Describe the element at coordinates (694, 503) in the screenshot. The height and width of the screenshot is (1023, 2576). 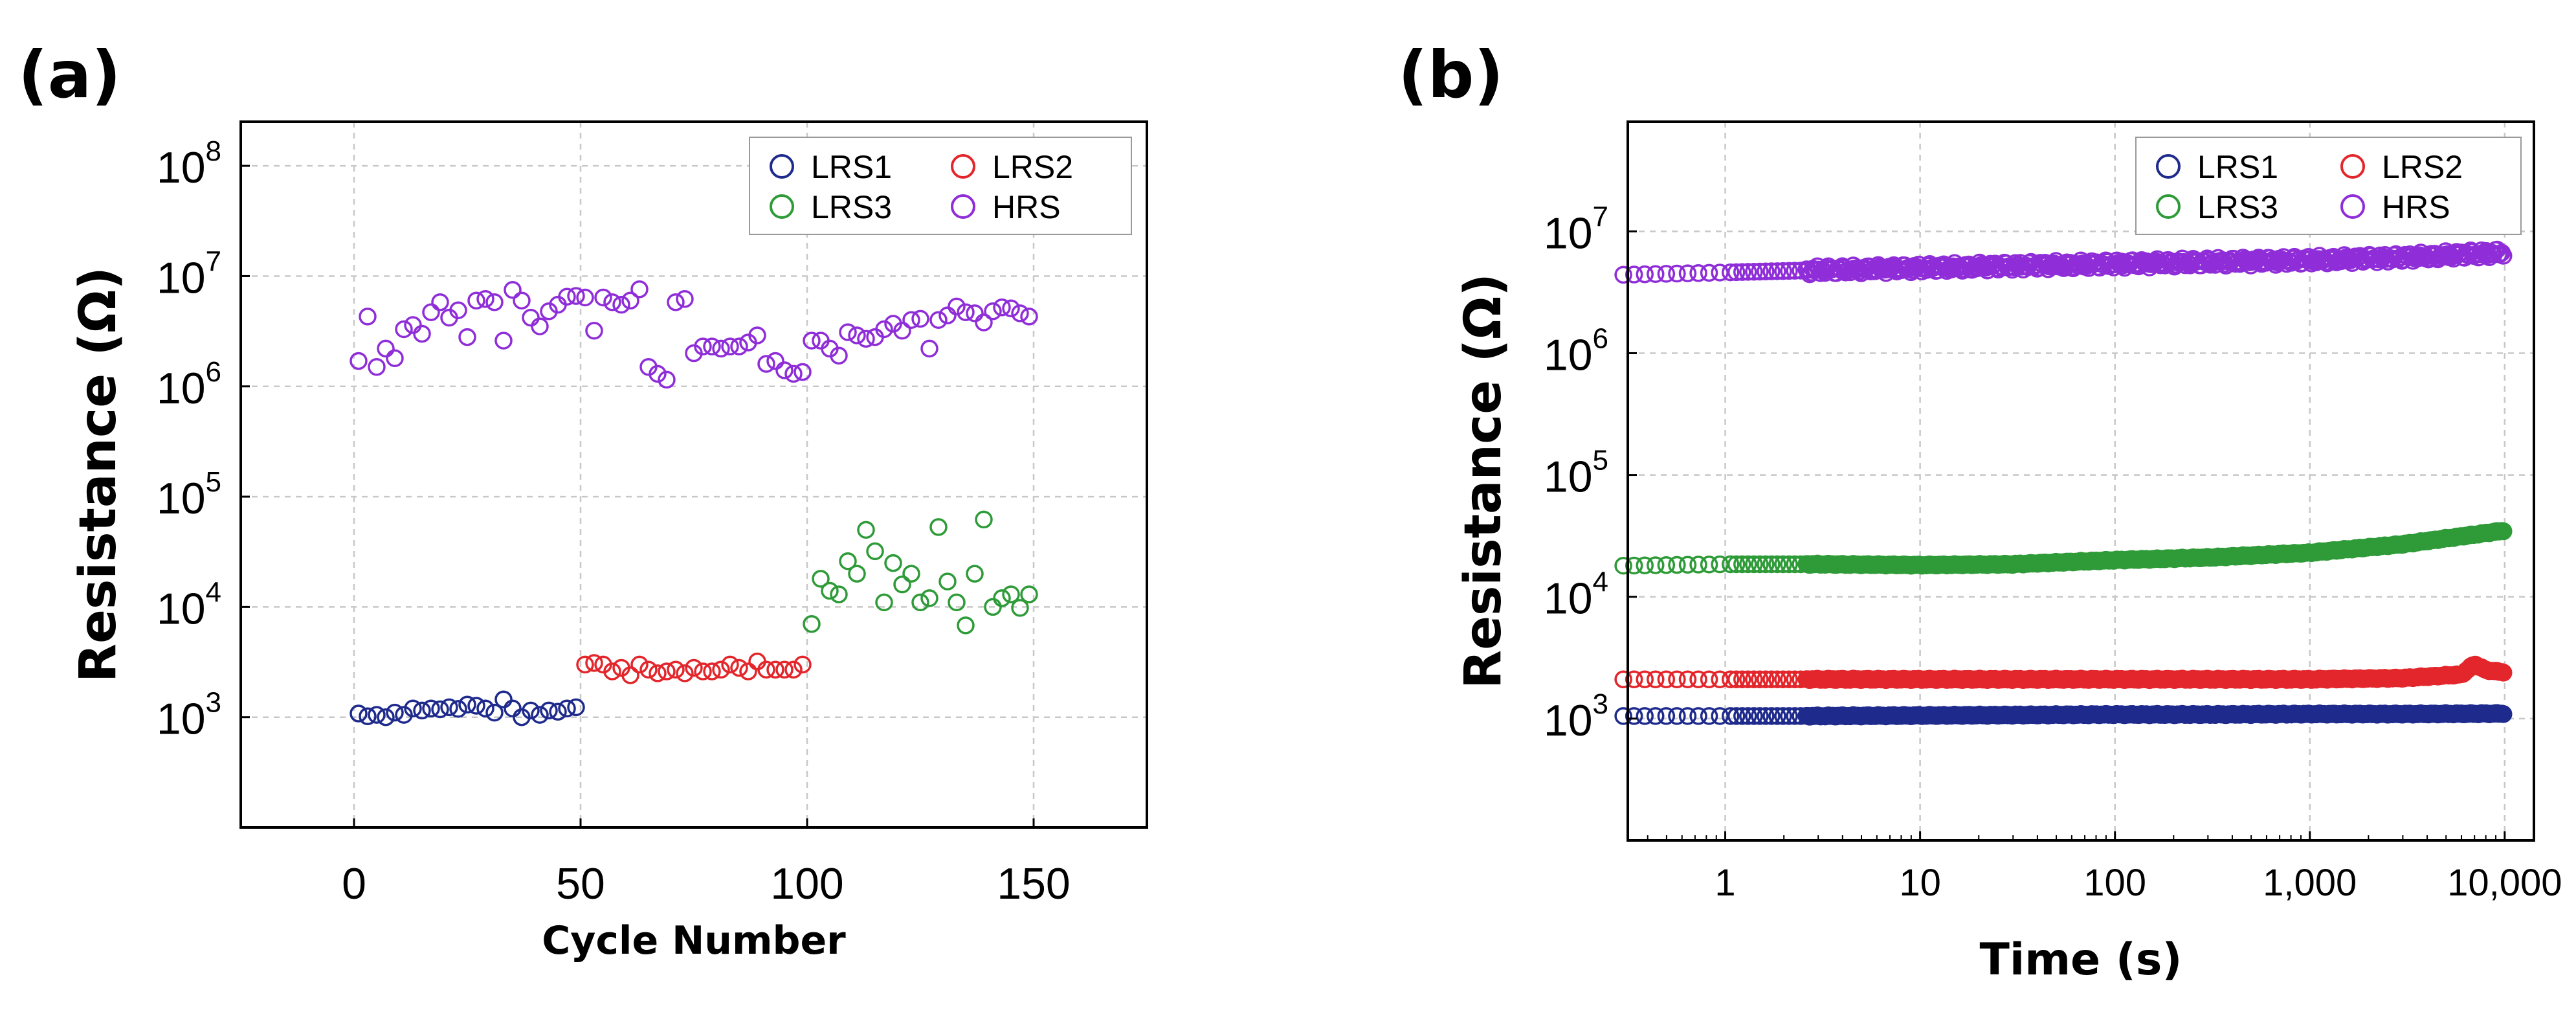
I see `panel-a-points` at that location.